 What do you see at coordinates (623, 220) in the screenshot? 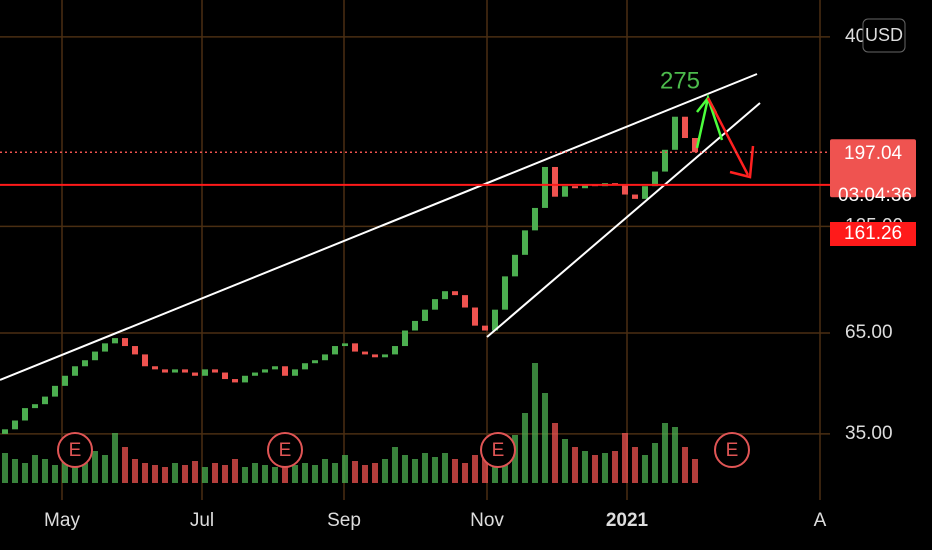
I see `trendline-lower` at bounding box center [623, 220].